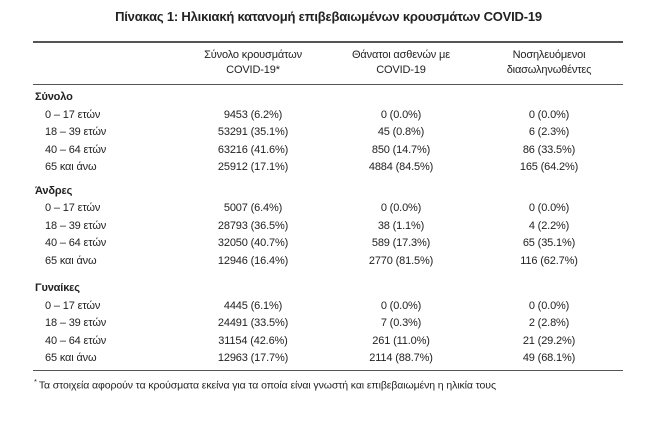  I want to click on col-header-line: Σύνολο κρουσμάτων, so click(253, 55).